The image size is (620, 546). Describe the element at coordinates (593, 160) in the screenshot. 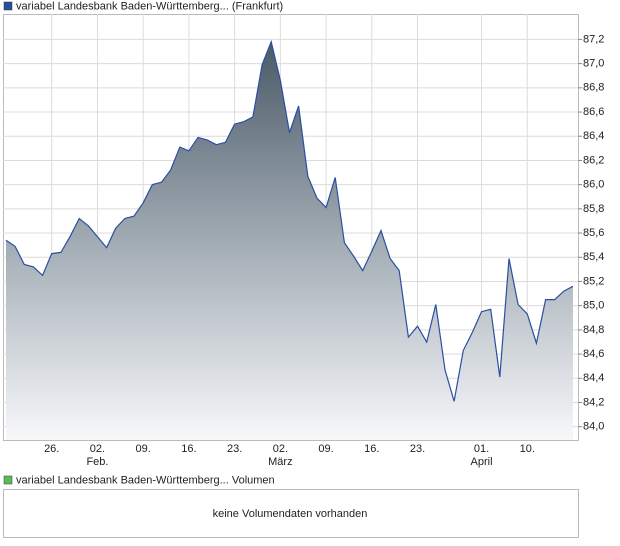

I see `y-tick-label: 86,2` at that location.